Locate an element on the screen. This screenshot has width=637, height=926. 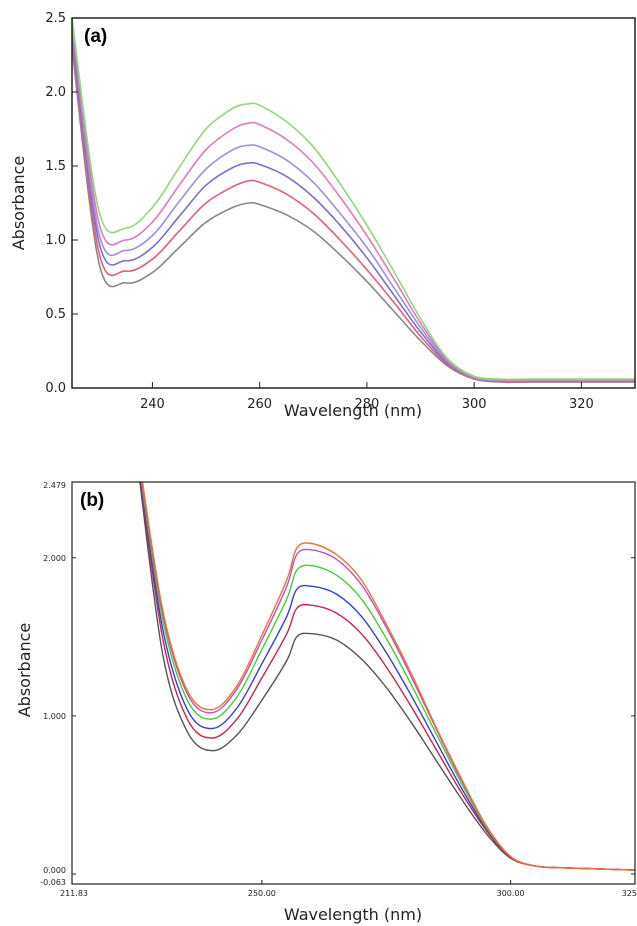
chart-b-y-tick-label-2: 1.000 is located at coordinates (54, 716).